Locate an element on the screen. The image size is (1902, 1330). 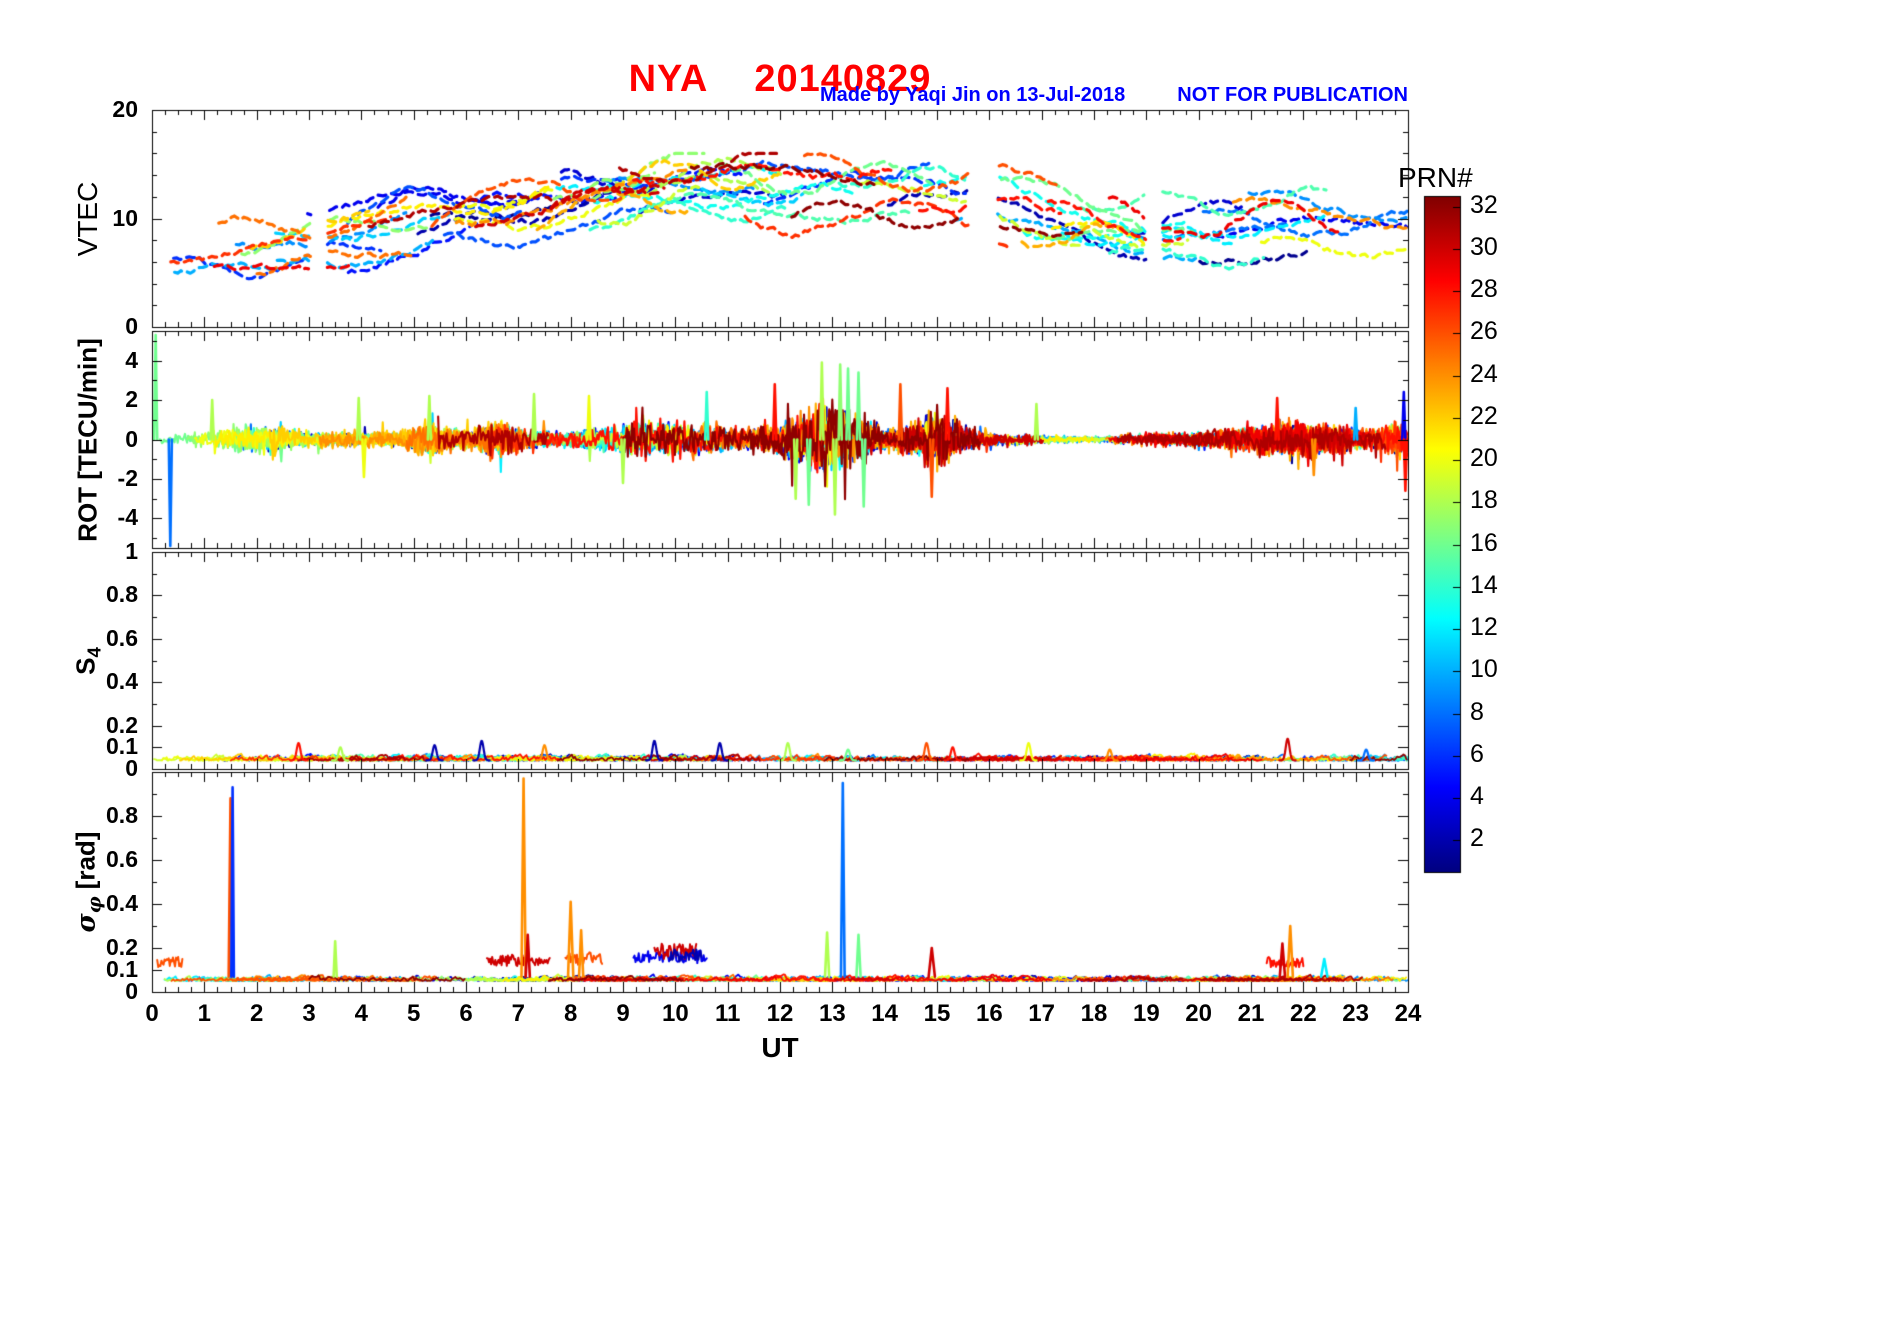
annotation-credit: Made by Yaqi Jin on 13-Jul-2018 is located at coordinates (972, 95).